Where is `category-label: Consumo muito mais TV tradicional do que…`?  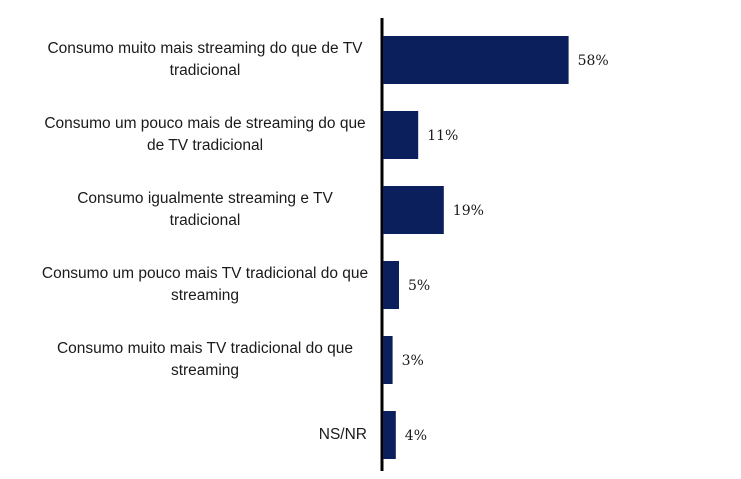 category-label: Consumo muito mais TV tradicional do que… is located at coordinates (205, 359).